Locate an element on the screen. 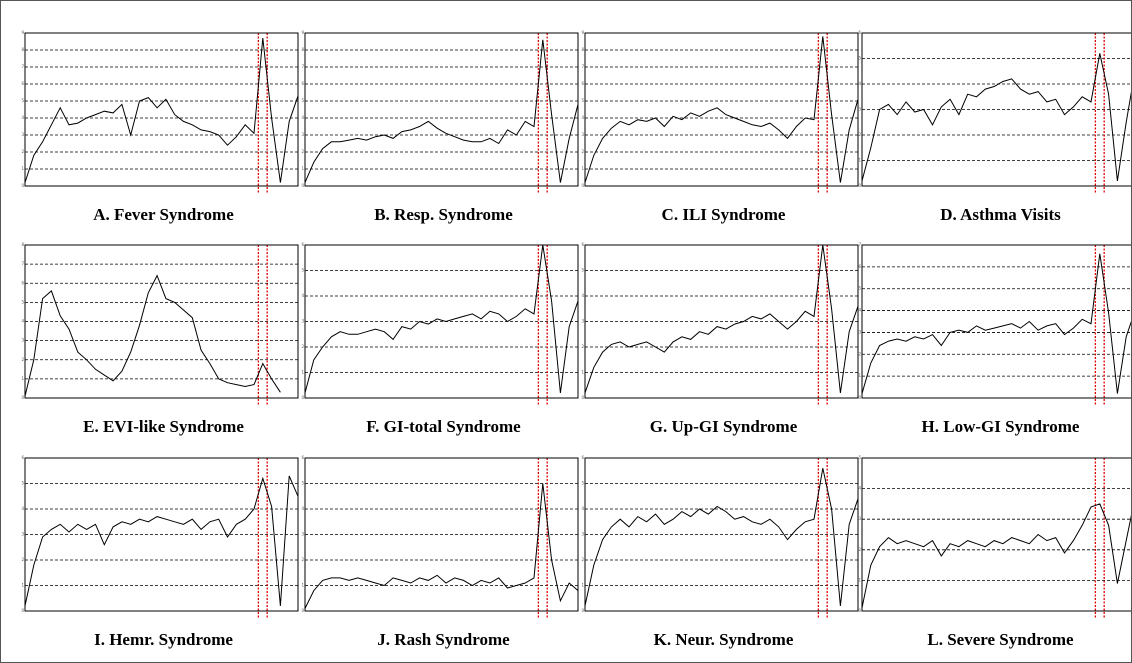  panel: 0 1 2 3 4 5 6 7 8 9 A. Fever Syndrome is located at coordinates (160, 127).